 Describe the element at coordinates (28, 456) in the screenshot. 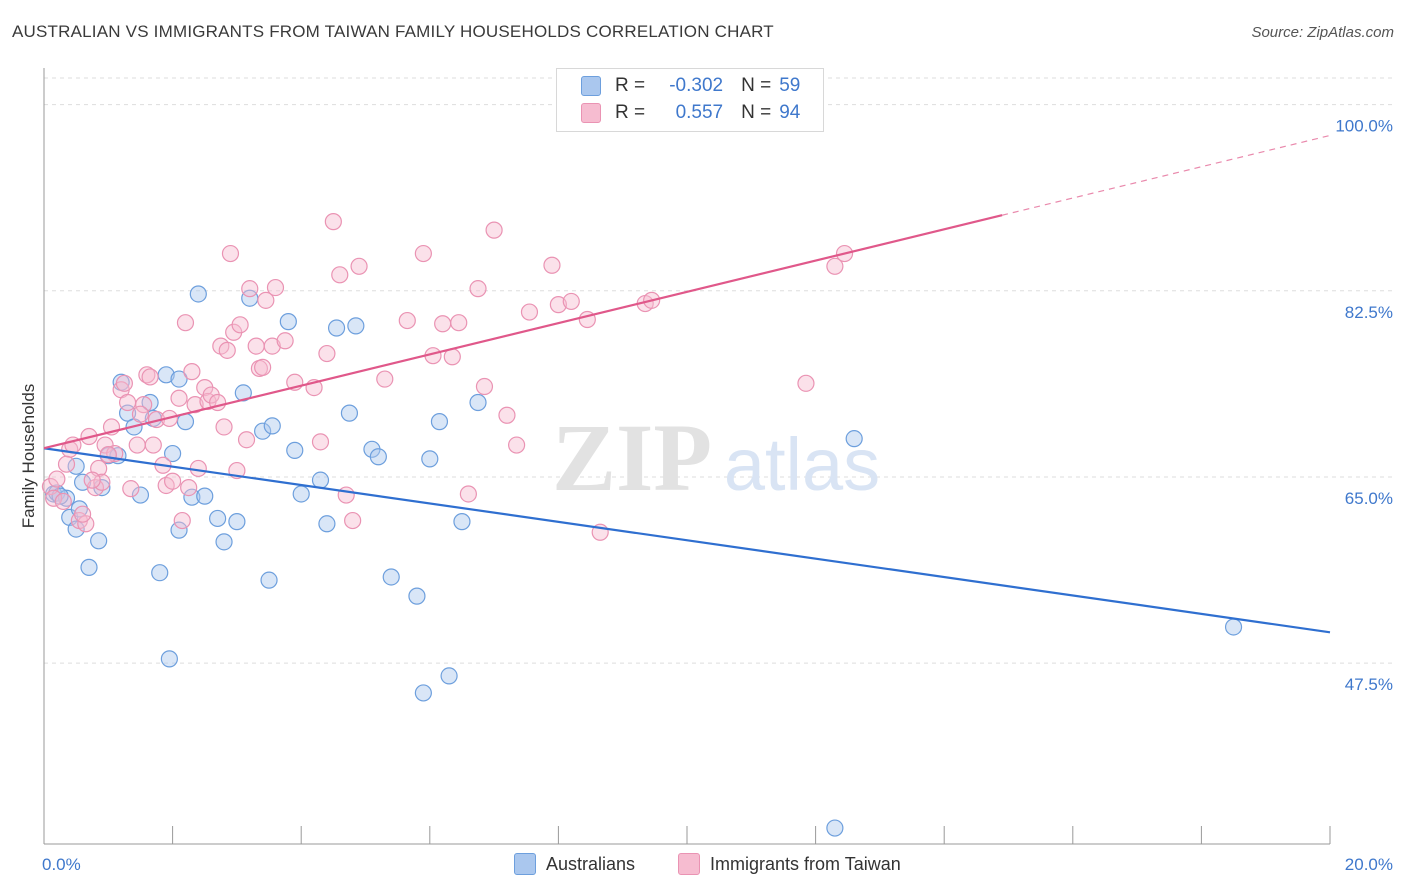

I see `y-axis-label: Family Households` at that location.